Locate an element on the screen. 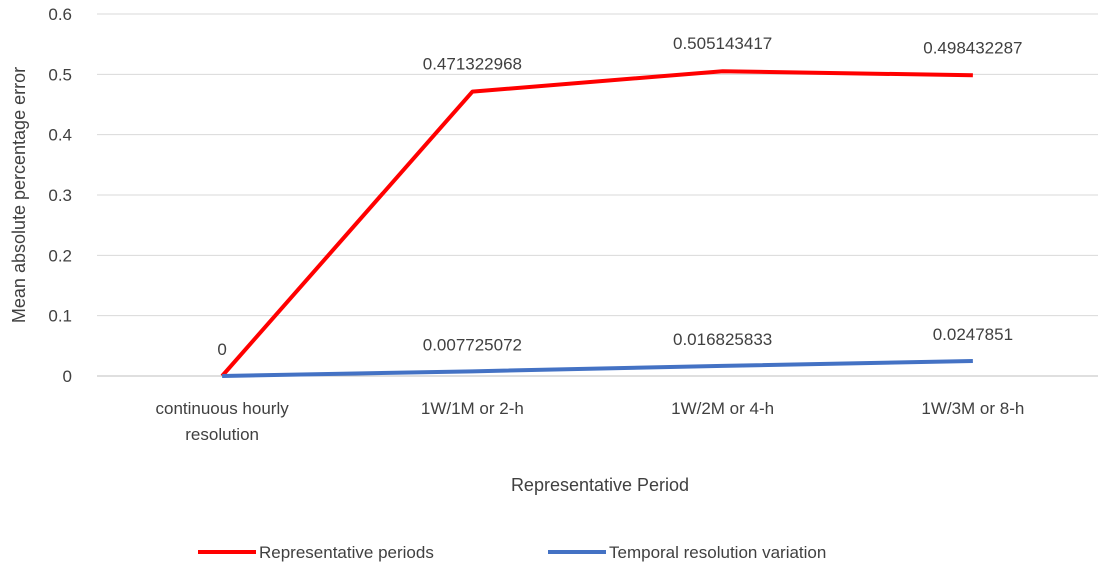 Image resolution: width=1100 pixels, height=569 pixels. legend-label: Representative periods is located at coordinates (346, 552).